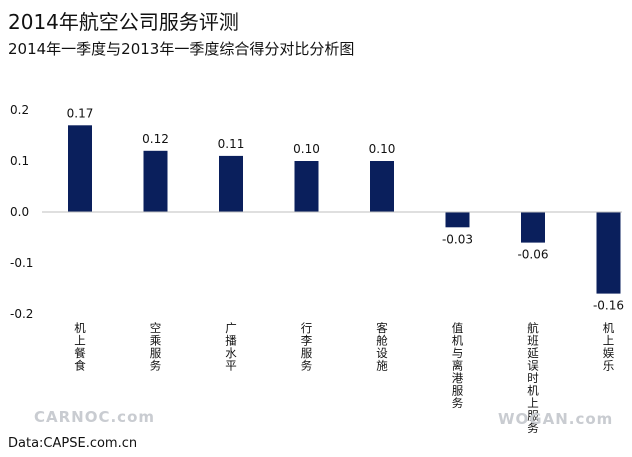  Describe the element at coordinates (155, 139) in the screenshot. I see `value-label: 0.12` at that location.